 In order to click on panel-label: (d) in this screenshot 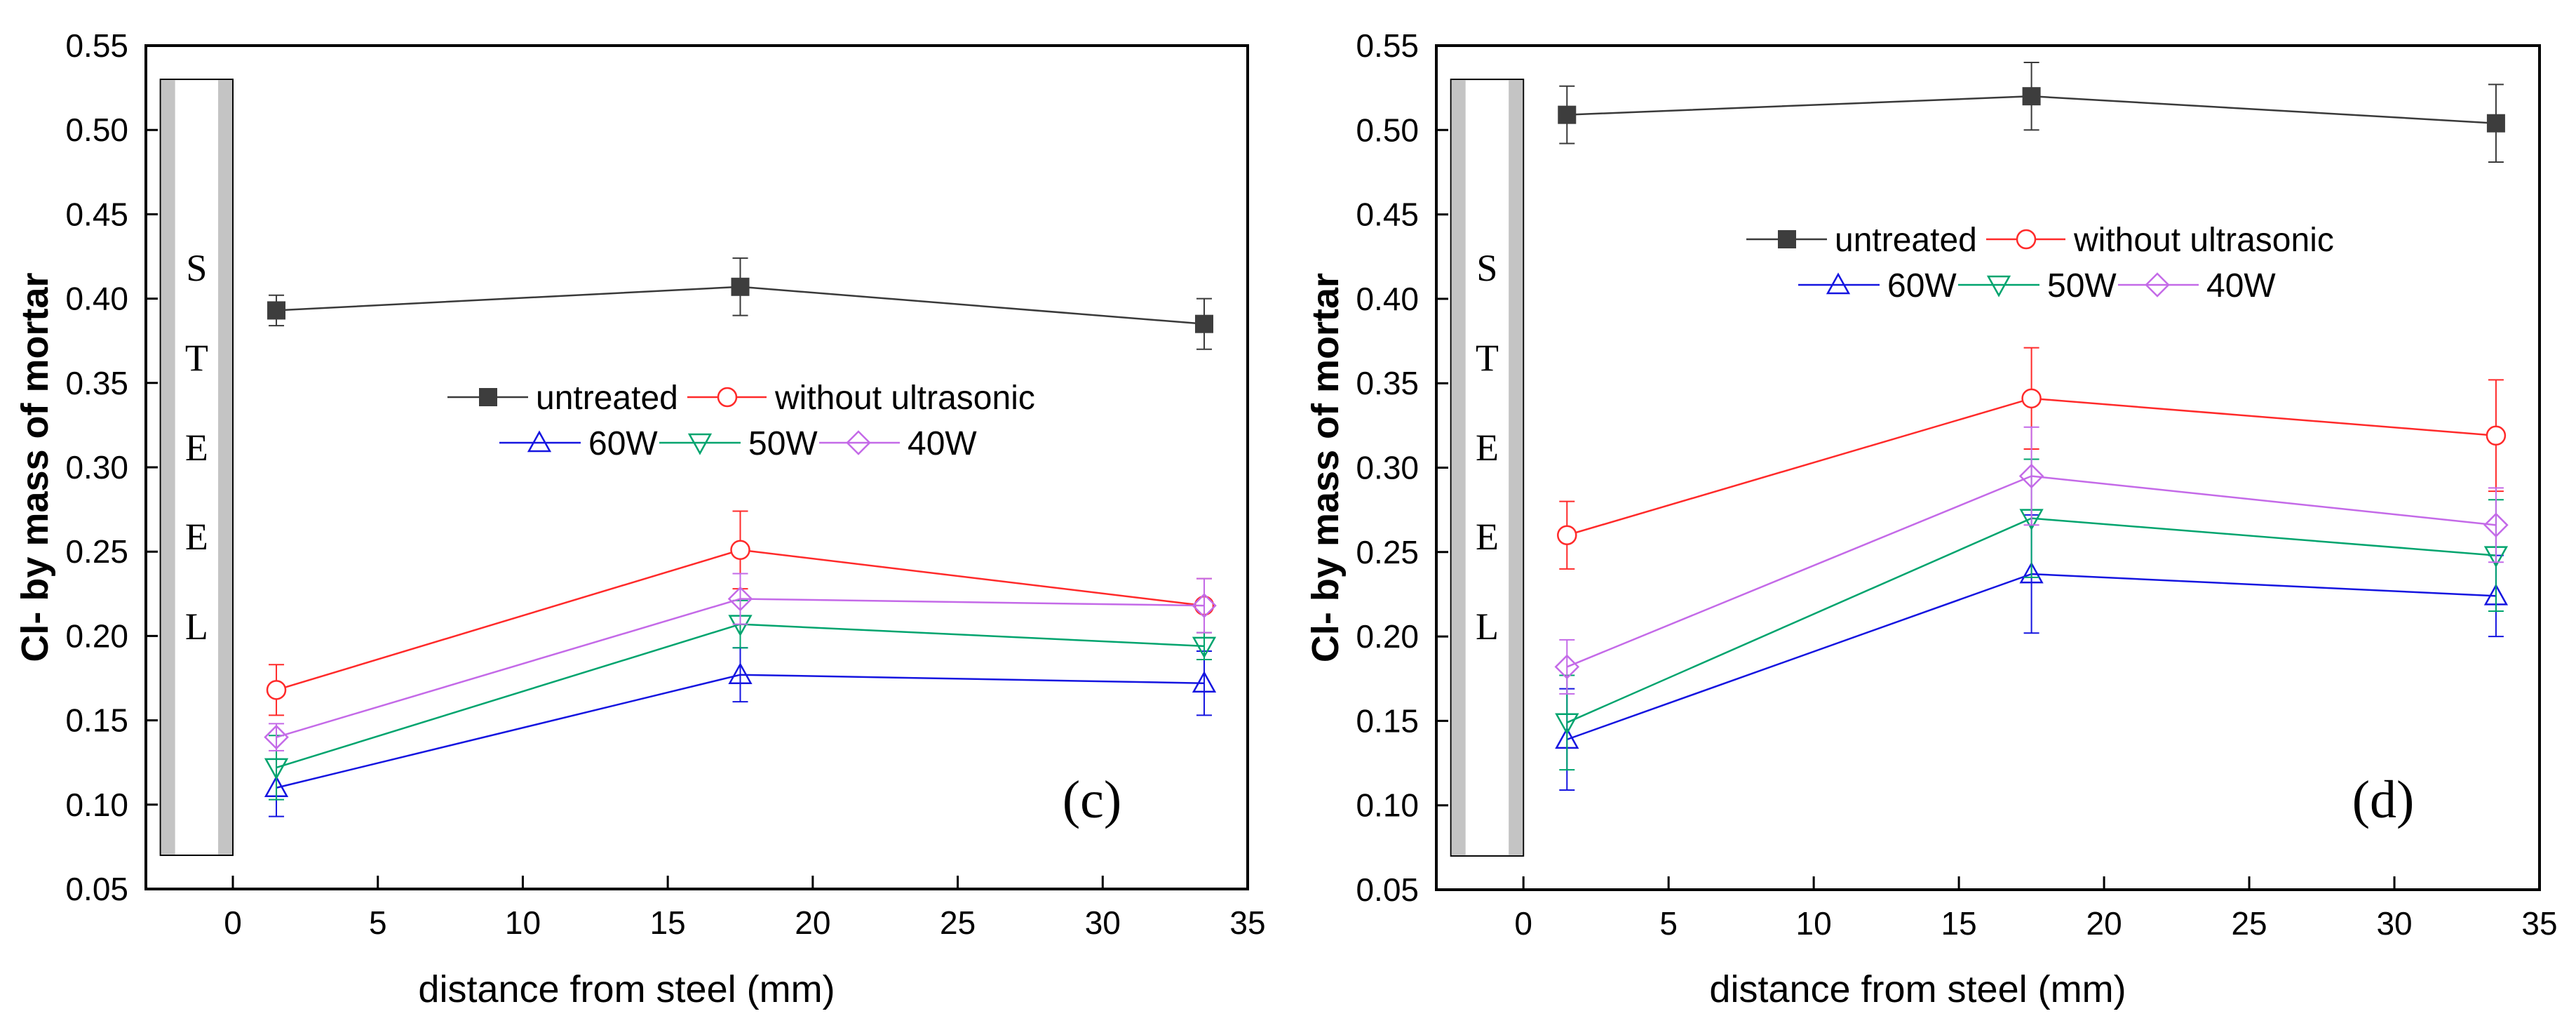, I will do `click(2383, 799)`.